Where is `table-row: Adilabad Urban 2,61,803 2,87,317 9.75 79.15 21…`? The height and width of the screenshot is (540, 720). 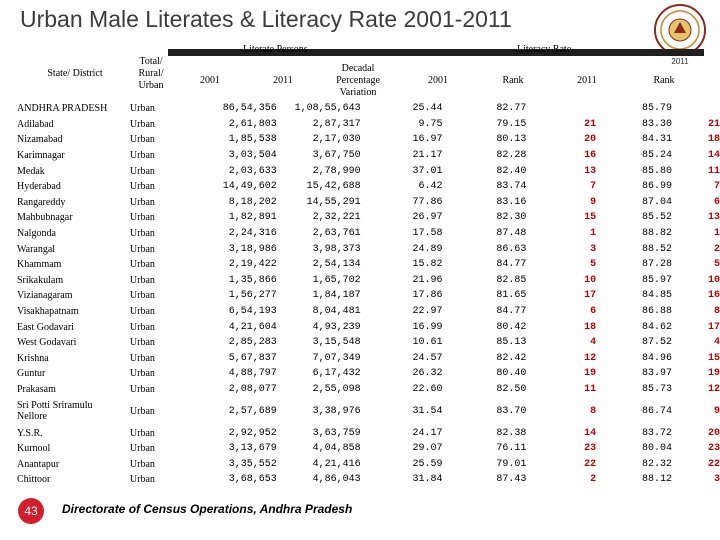 table-row: Adilabad Urban 2,61,803 2,87,317 9.75 79.15 21… is located at coordinates (368, 125).